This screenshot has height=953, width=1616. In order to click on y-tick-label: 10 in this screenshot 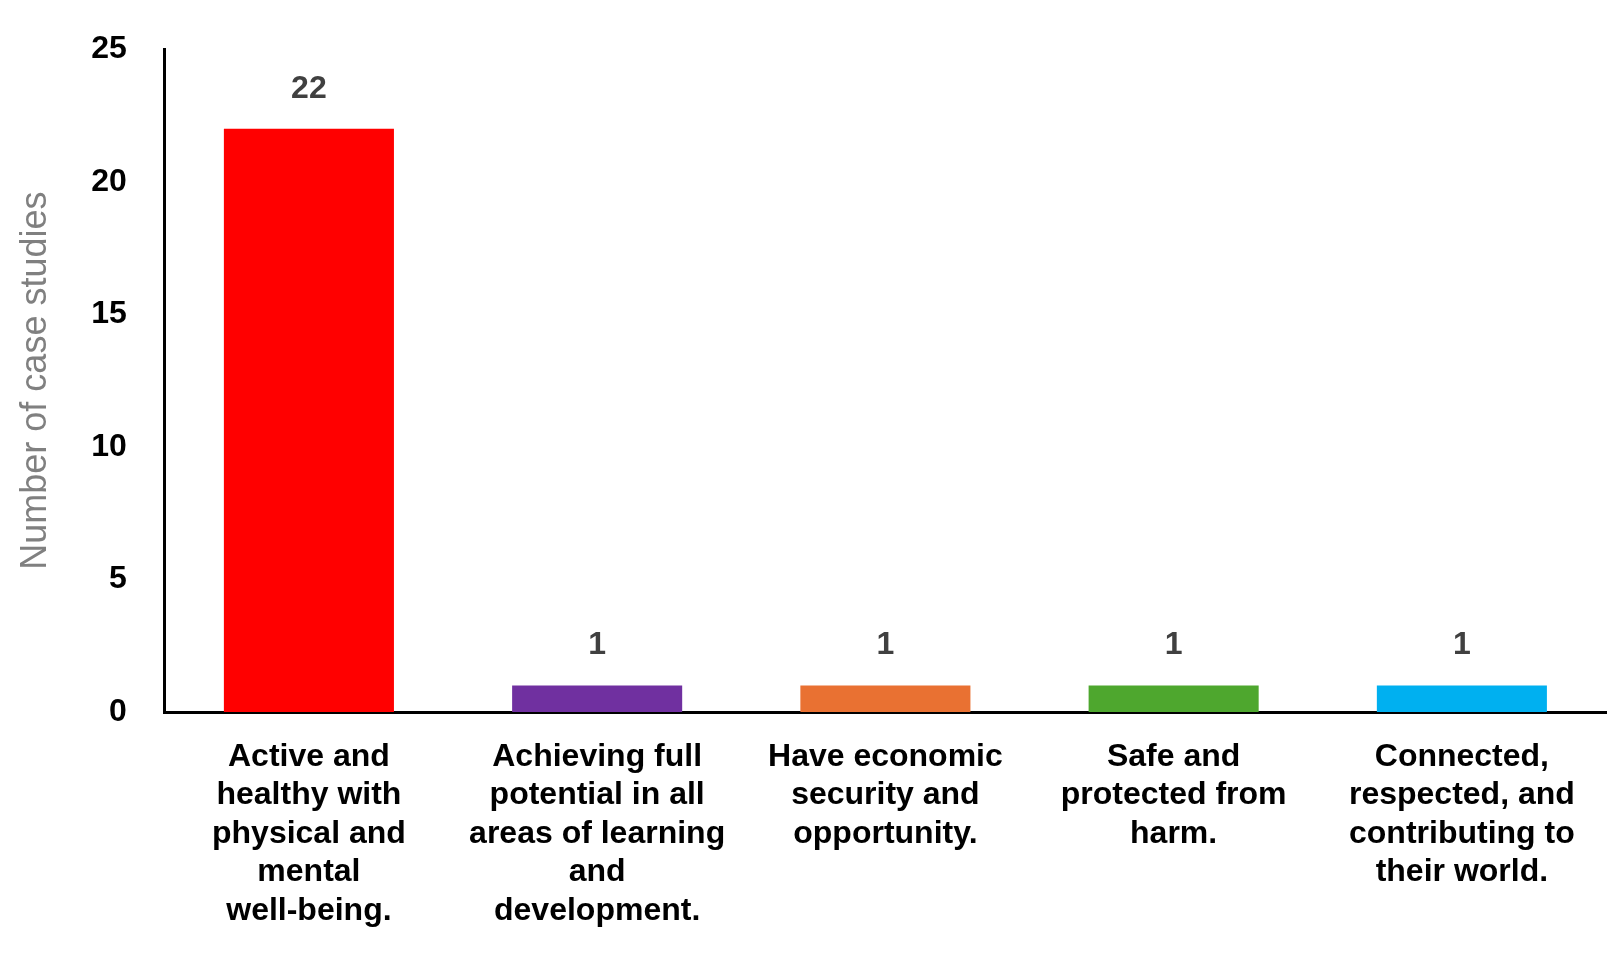, I will do `click(109, 444)`.